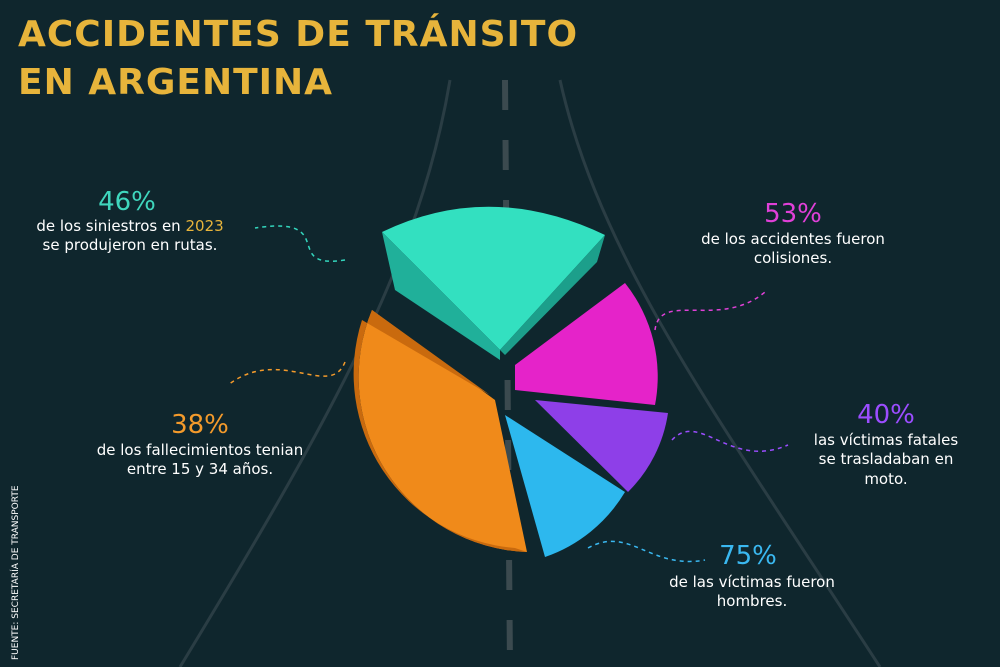  What do you see at coordinates (204, 226) in the screenshot?
I see `callout-highlight: 2023` at bounding box center [204, 226].